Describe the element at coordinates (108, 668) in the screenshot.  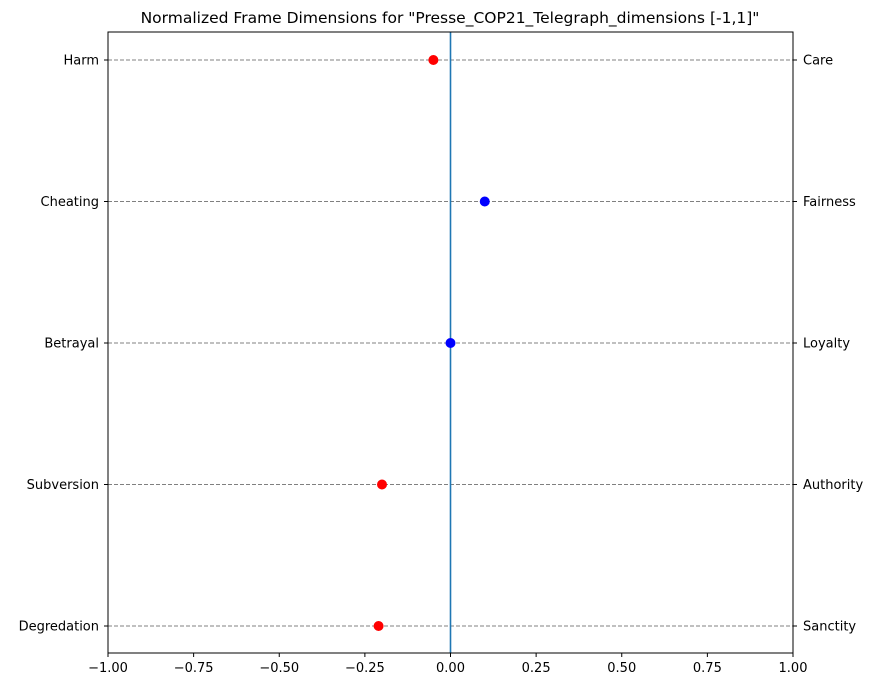
I see `x-tick-label: −1.00` at that location.